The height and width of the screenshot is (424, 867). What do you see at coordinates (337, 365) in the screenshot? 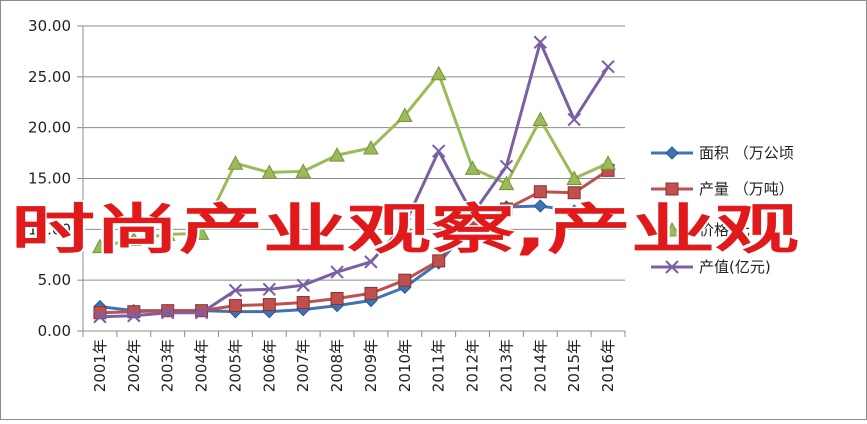
I see `x-tick-label: 2008年` at bounding box center [337, 365].